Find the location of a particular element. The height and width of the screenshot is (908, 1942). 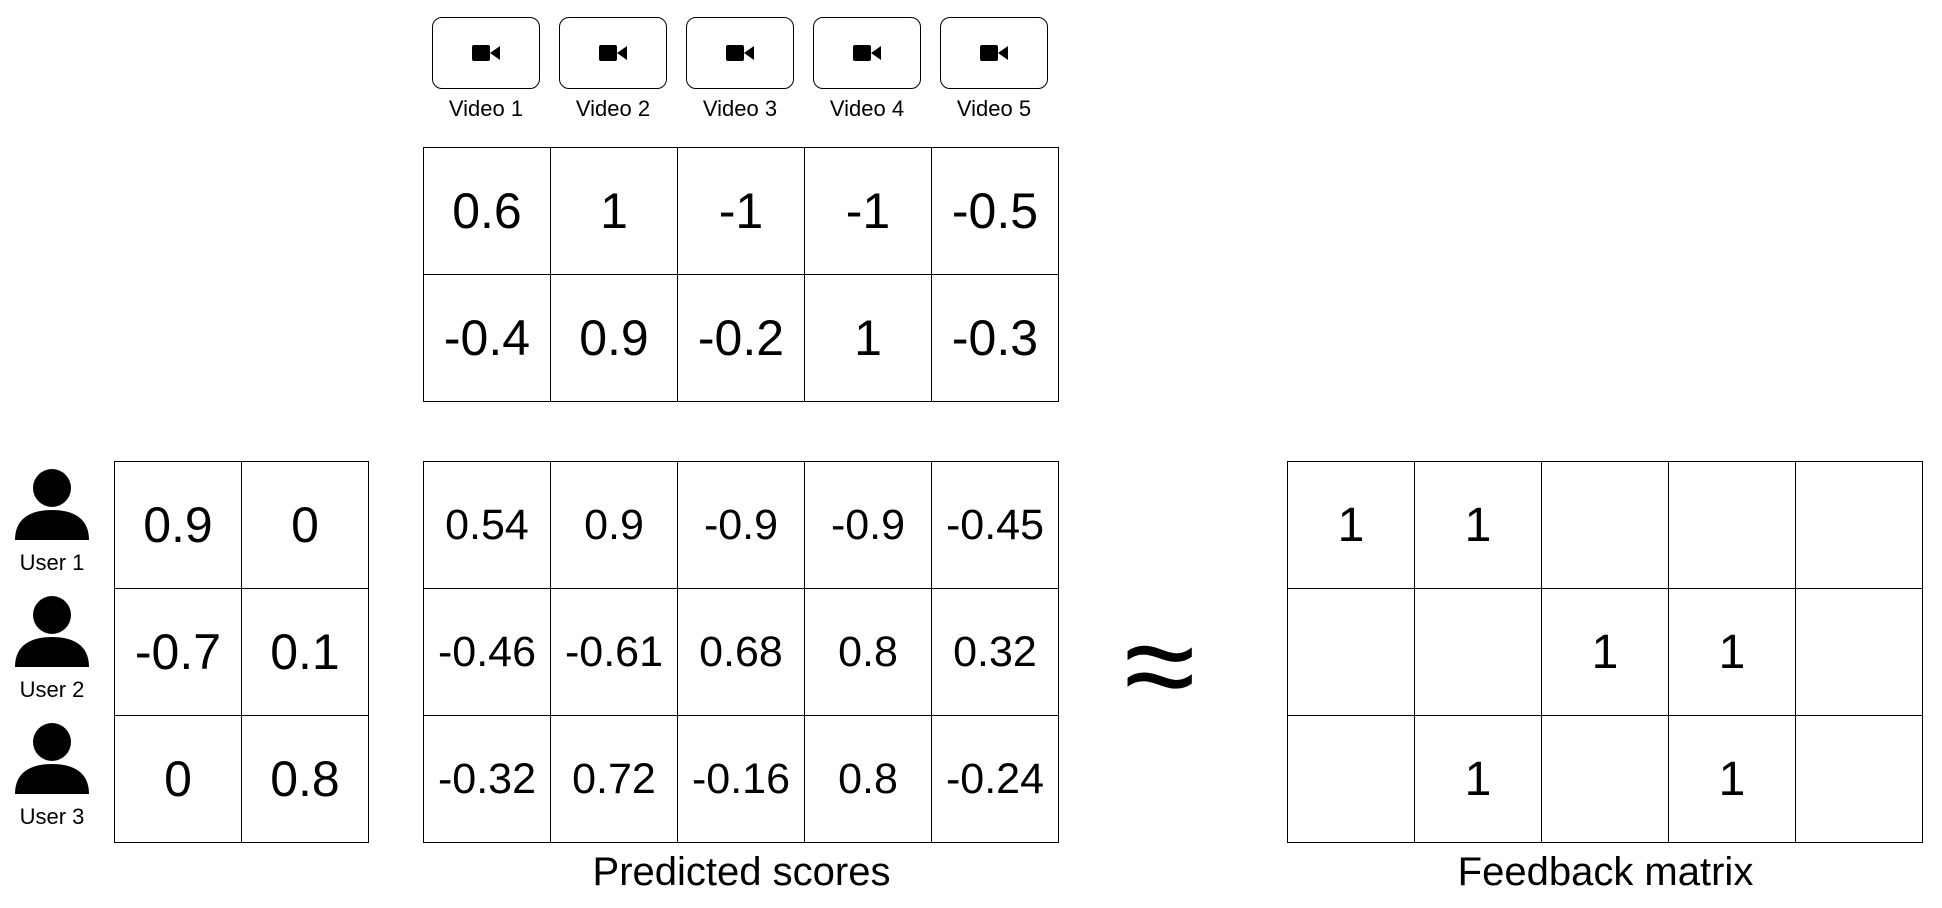

matrix-cell: -0.32 is located at coordinates (487, 779).